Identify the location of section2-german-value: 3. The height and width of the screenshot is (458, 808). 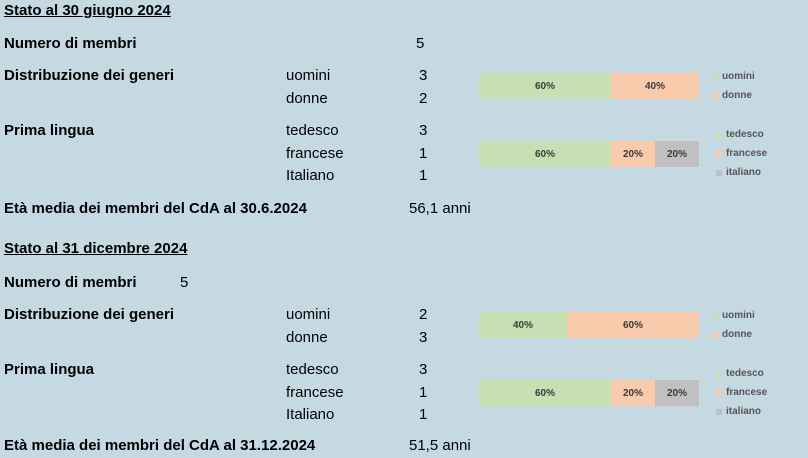
(423, 369).